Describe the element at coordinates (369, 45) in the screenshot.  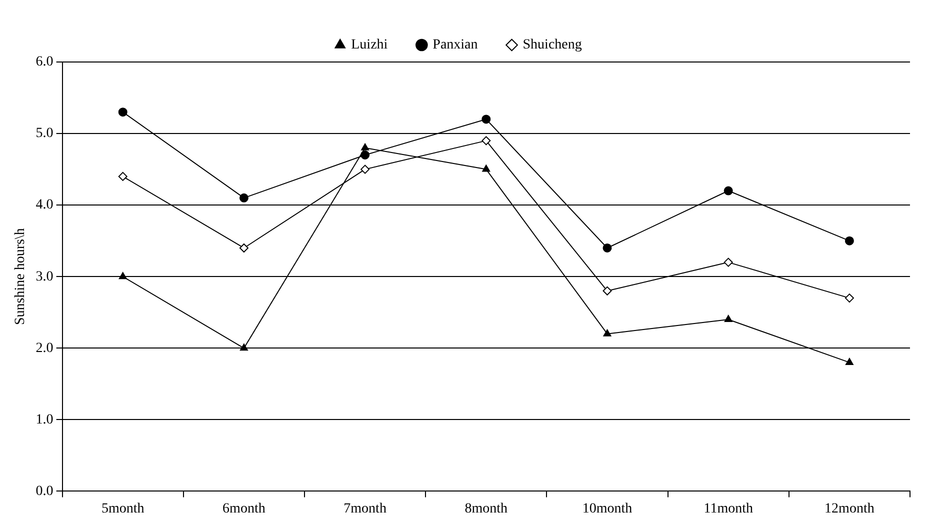
I see `legend-label: Luizhi` at that location.